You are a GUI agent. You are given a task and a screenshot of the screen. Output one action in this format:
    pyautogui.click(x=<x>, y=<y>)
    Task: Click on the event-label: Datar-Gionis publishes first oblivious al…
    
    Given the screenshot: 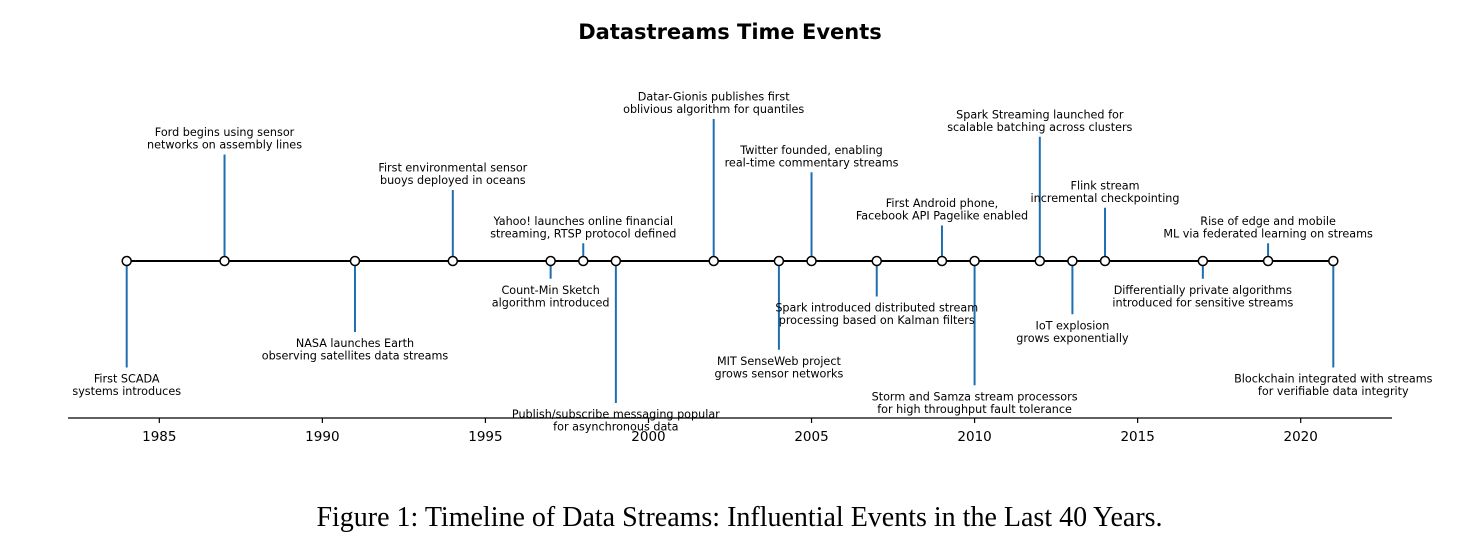 What is the action you would take?
    pyautogui.click(x=713, y=104)
    